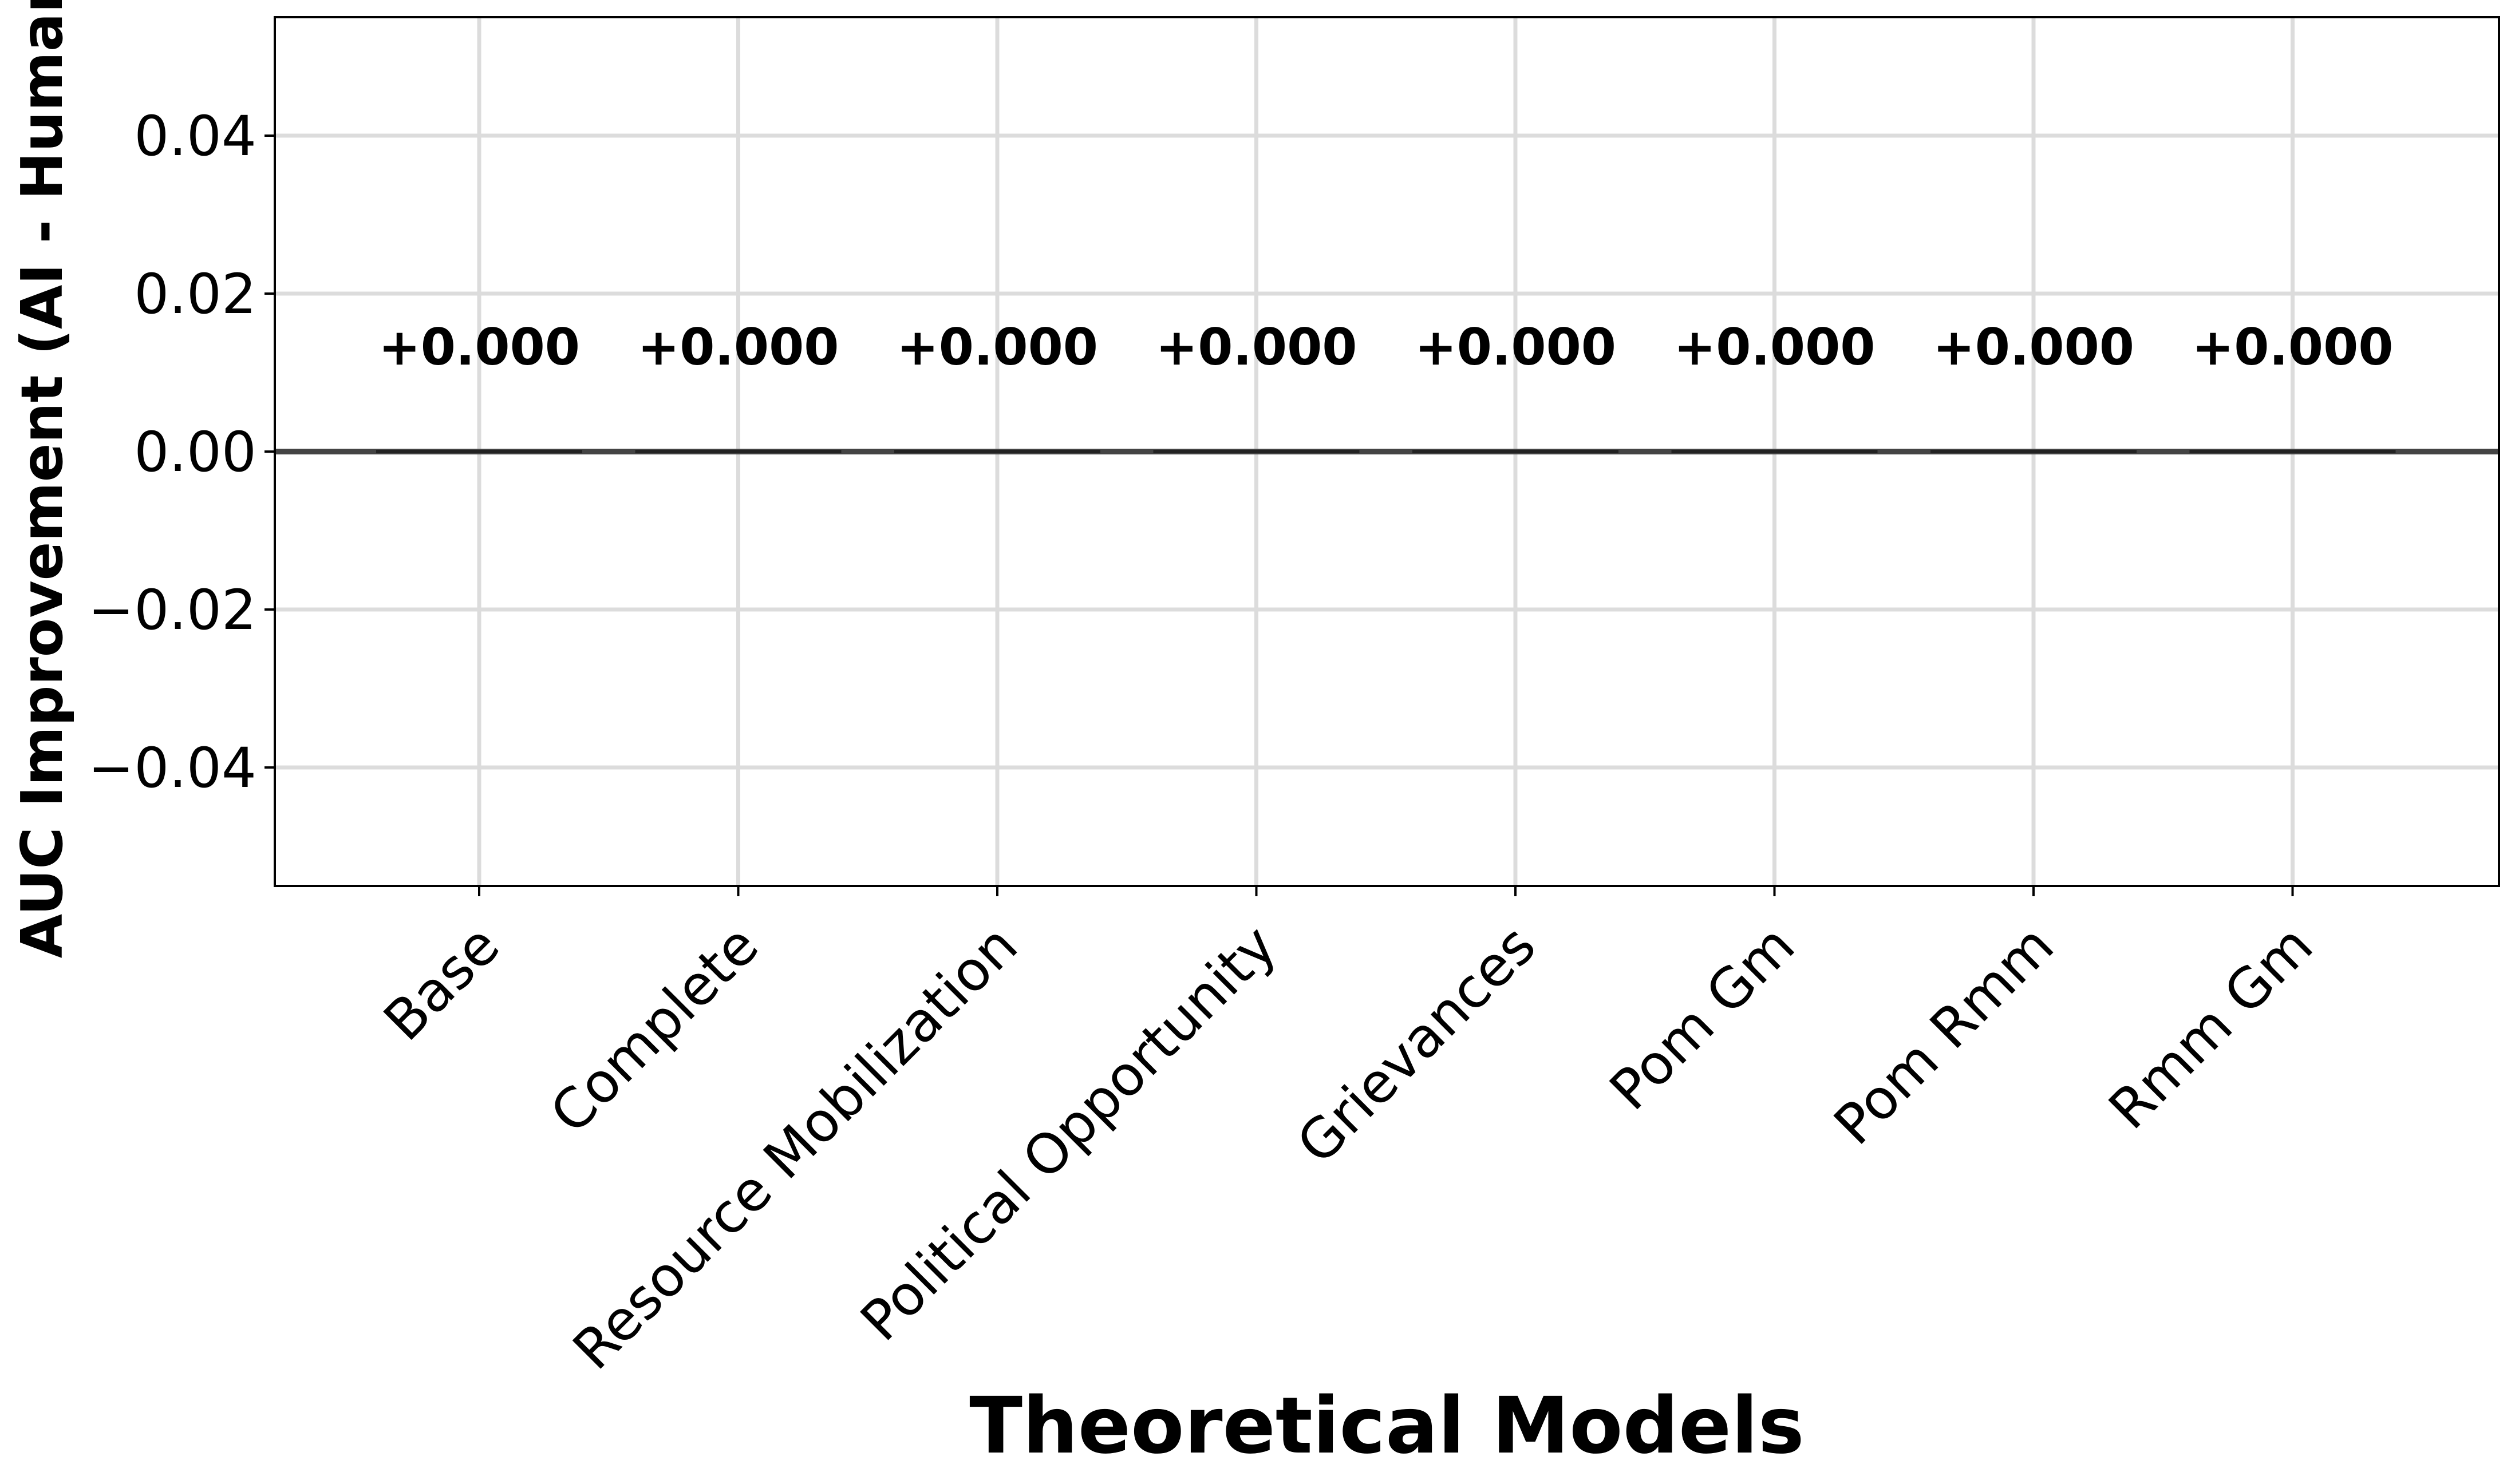 Image resolution: width=2515 pixels, height=1484 pixels. I want to click on x-tick-label: Rmm Gm, so click(2211, 1027).